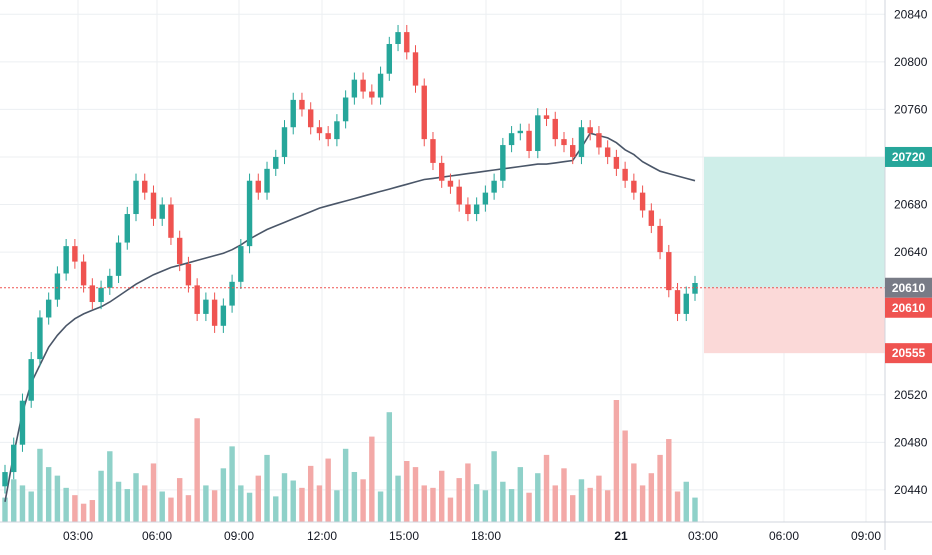 The width and height of the screenshot is (932, 555). What do you see at coordinates (911, 490) in the screenshot?
I see `price-tick-label: 20440` at bounding box center [911, 490].